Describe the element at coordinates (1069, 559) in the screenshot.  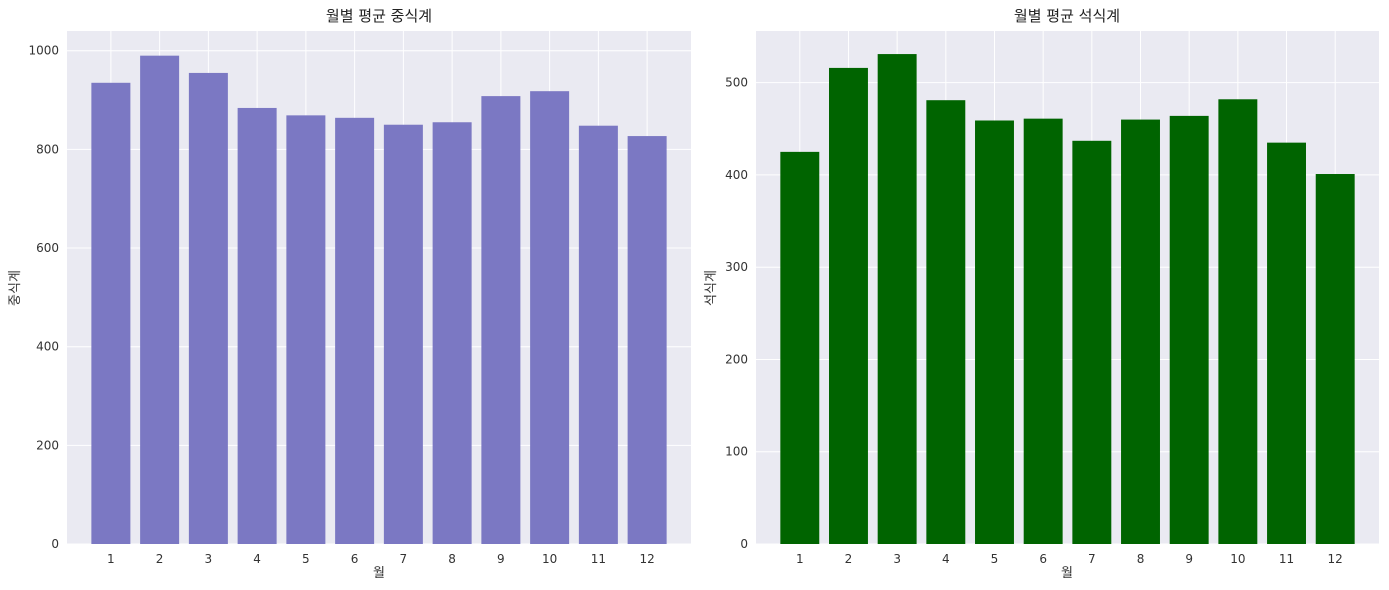
I see `dinner-x-ticks: 1 2 3 4 5 6 7 8 9 10 11 12` at that location.